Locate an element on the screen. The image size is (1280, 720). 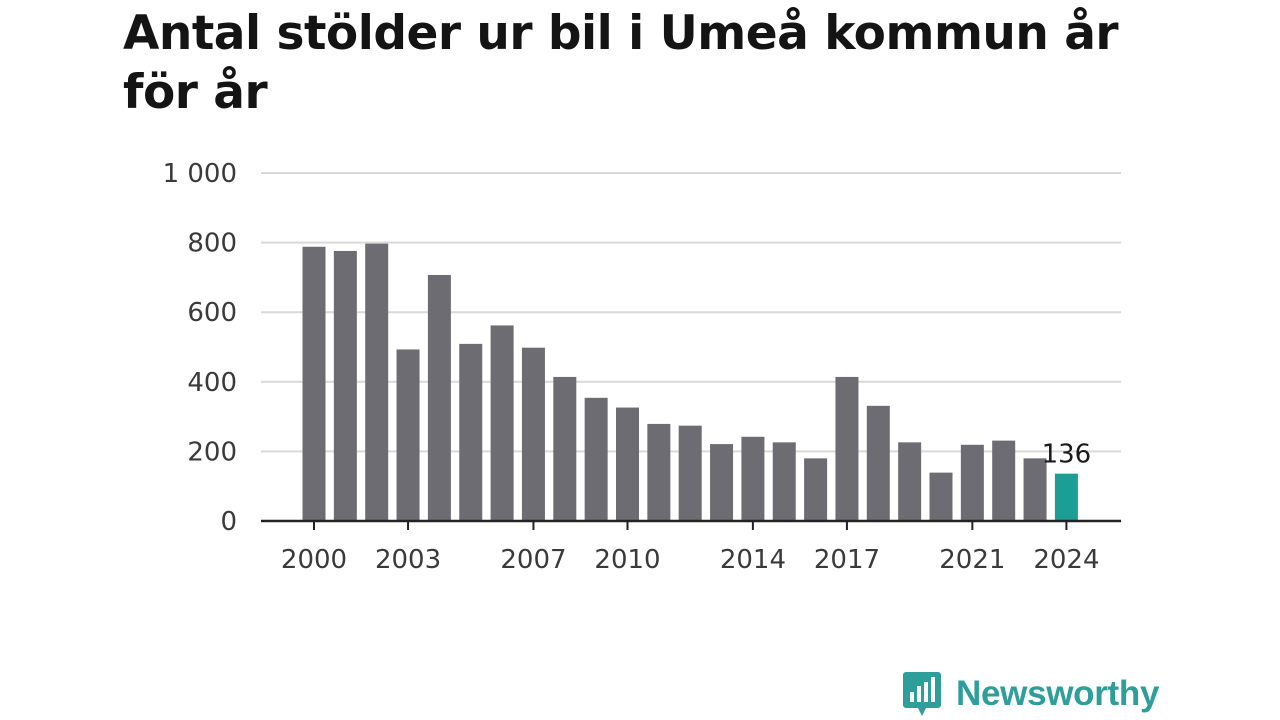
bar-2017 is located at coordinates (847, 448).